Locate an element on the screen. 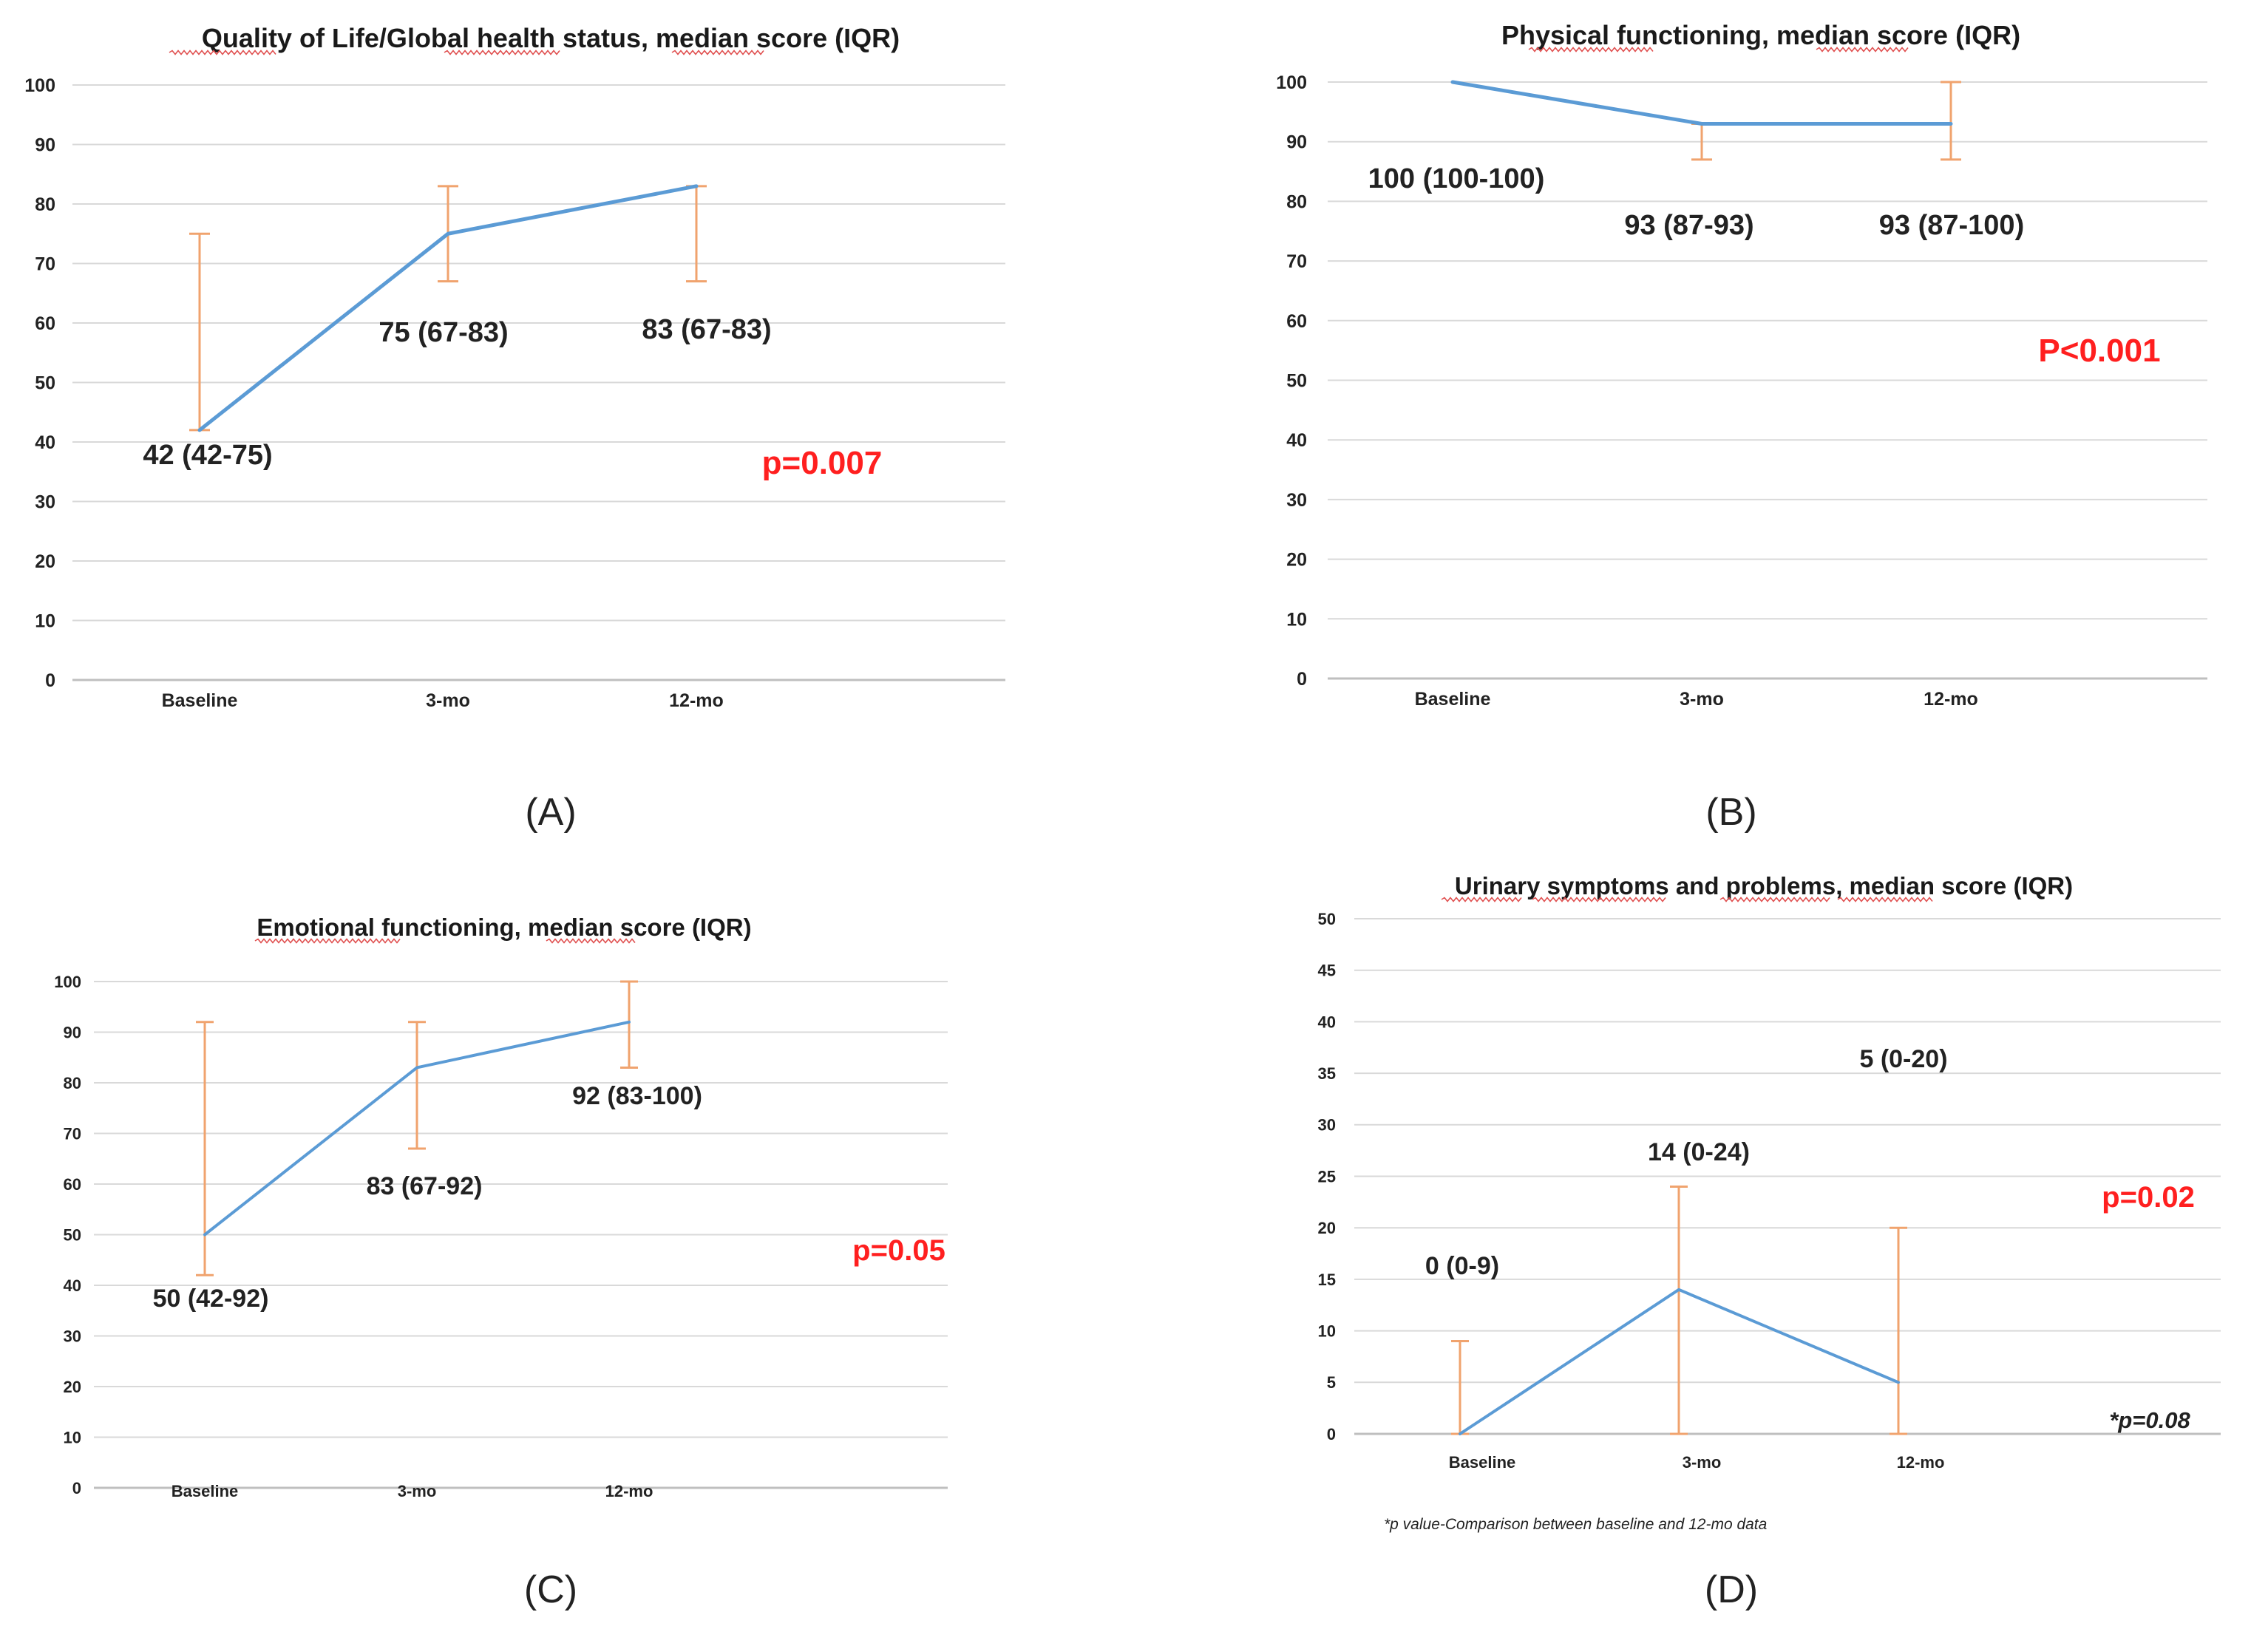 The height and width of the screenshot is (1629, 2268). panel-b-median-line is located at coordinates (1701, 103).